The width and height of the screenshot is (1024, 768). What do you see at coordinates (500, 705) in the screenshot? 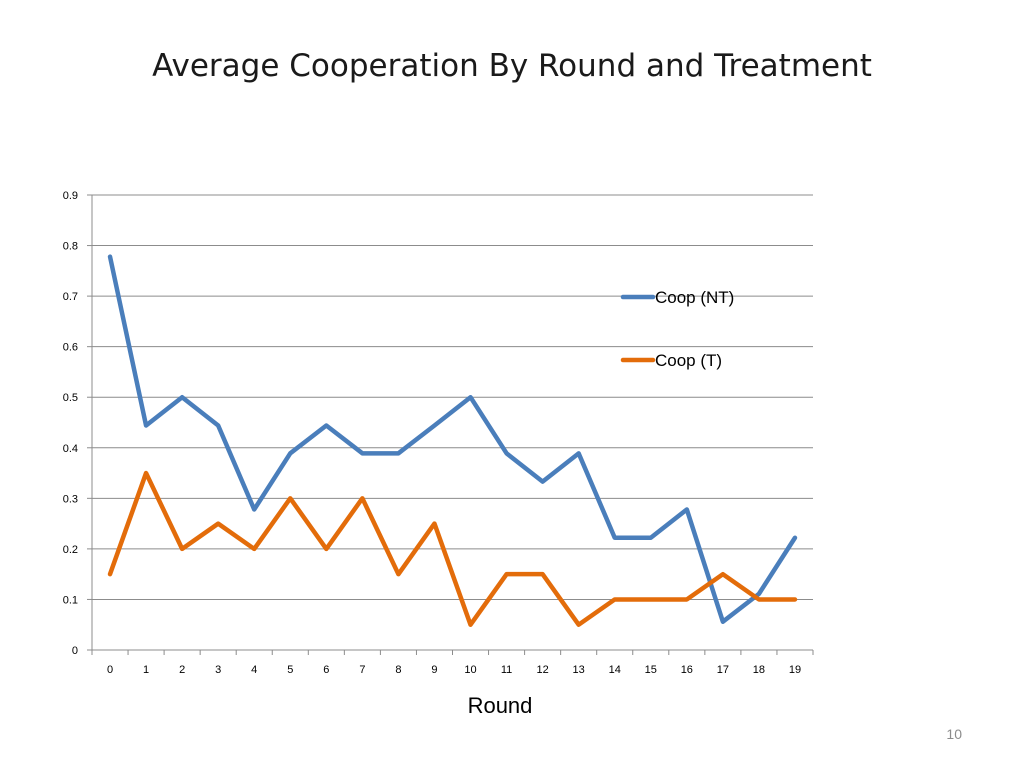
I see `x-axis-title: Round` at bounding box center [500, 705].